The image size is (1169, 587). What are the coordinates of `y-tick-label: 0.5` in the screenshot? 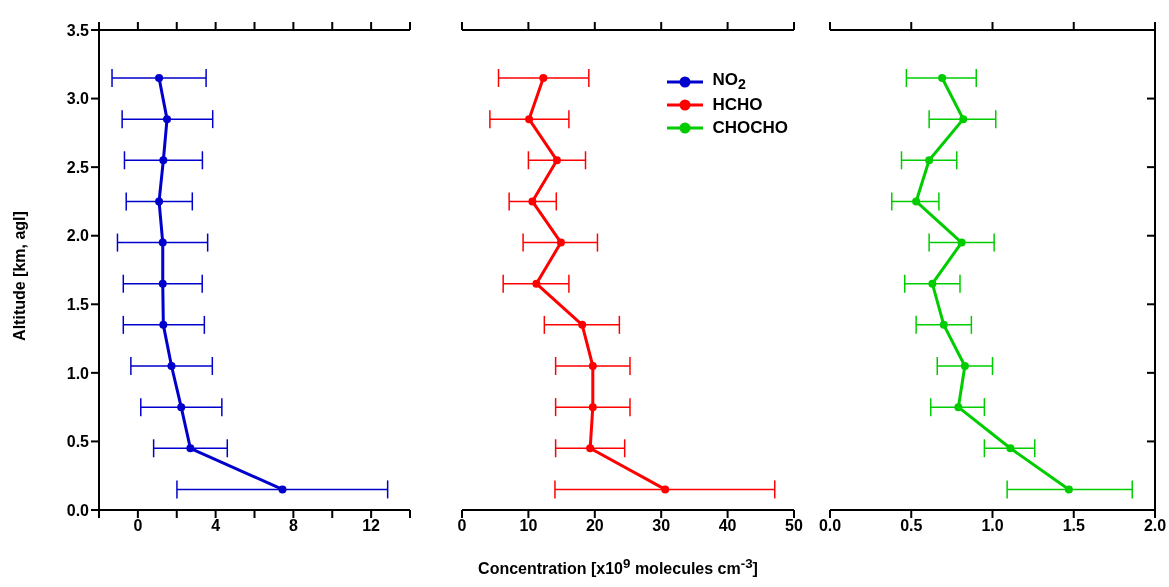 It's located at (78, 442).